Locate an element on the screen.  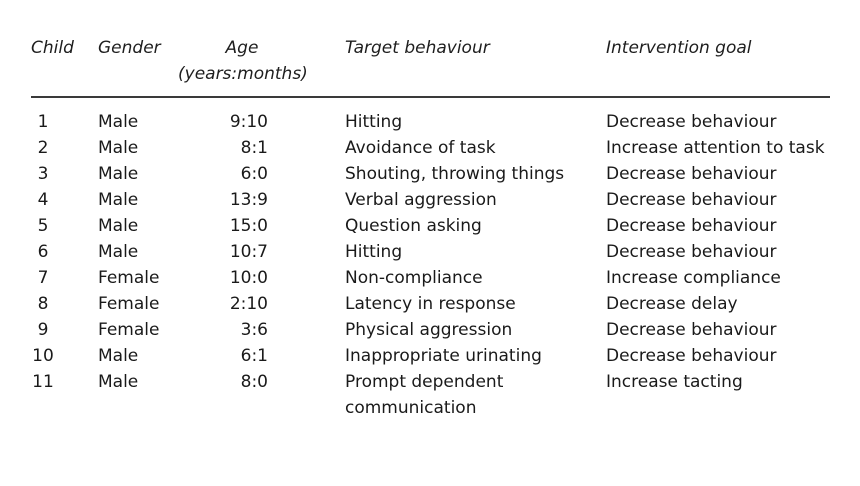
cell-child: 7 is located at coordinates (43, 278).